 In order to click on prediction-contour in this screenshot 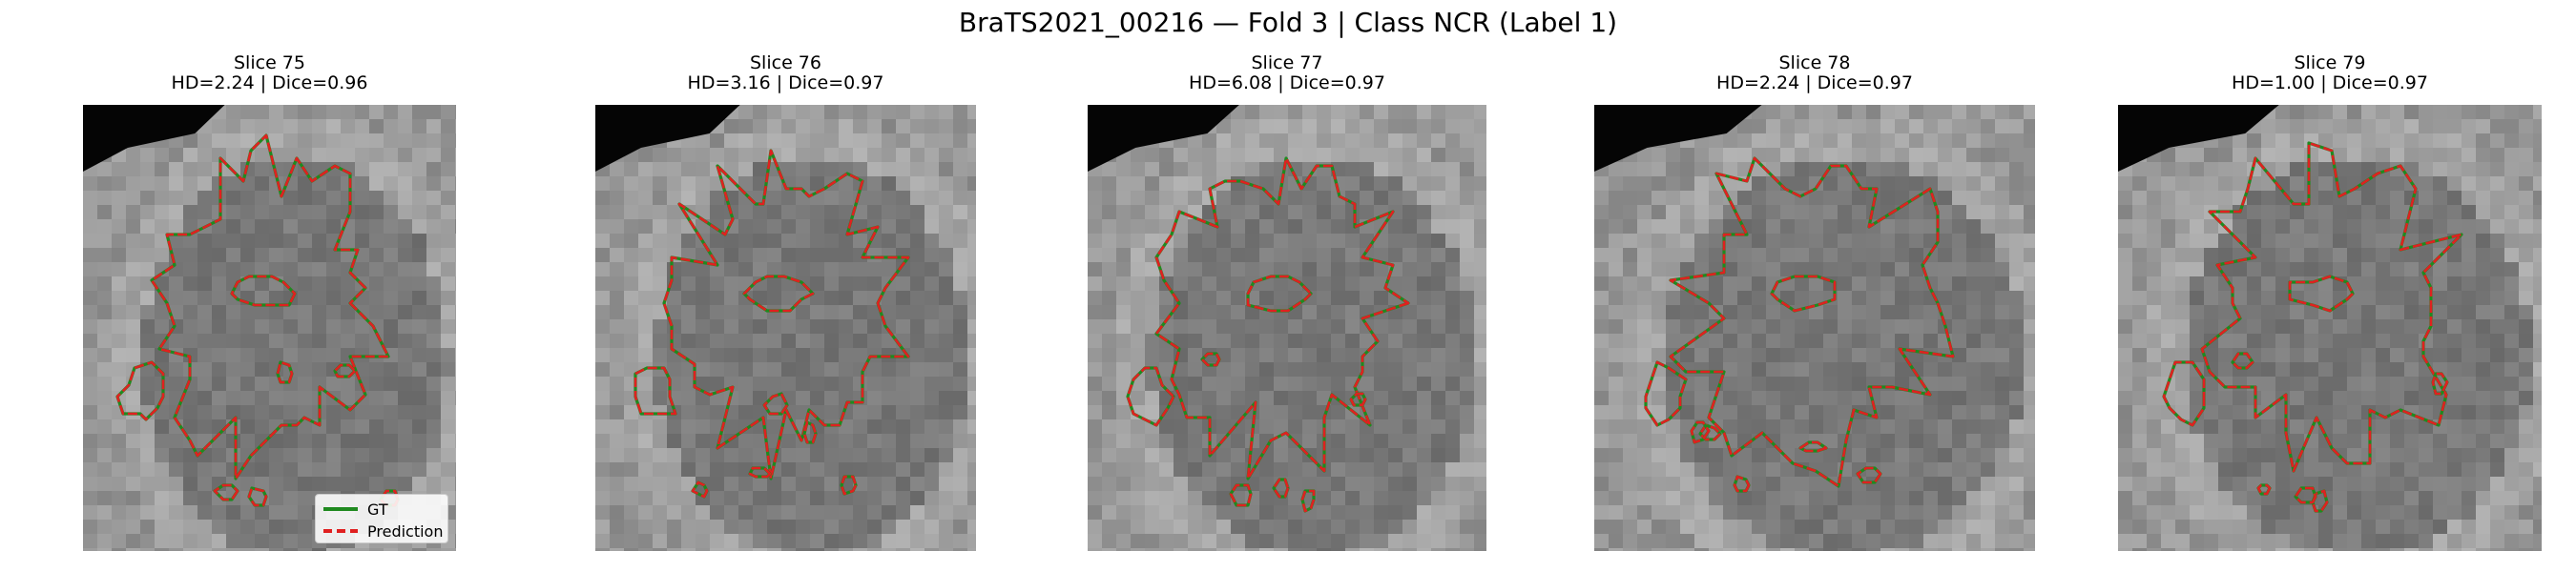, I will do `click(2242, 361)`.